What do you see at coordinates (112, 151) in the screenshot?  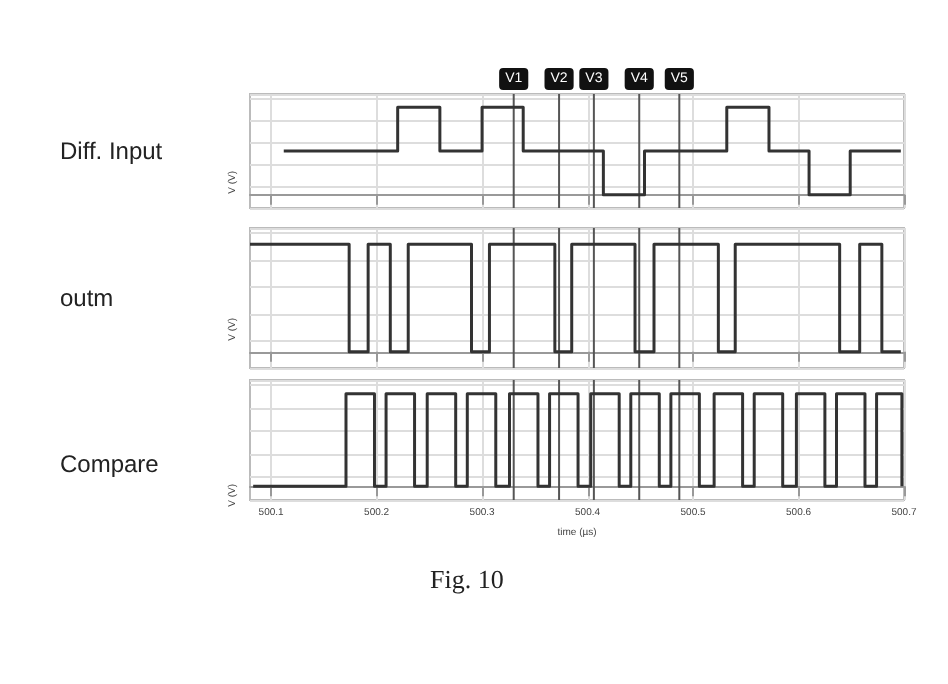 I see `text: Diff. Input` at bounding box center [112, 151].